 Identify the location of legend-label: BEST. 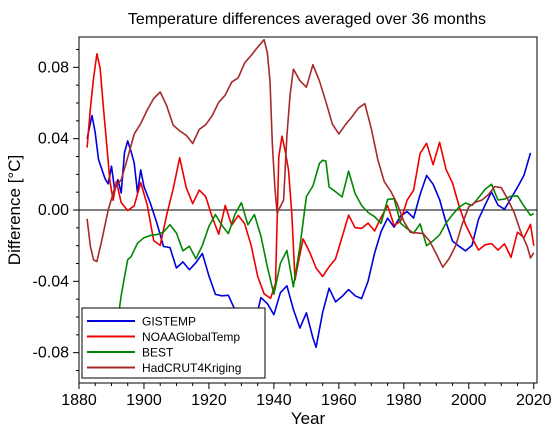
(158, 353).